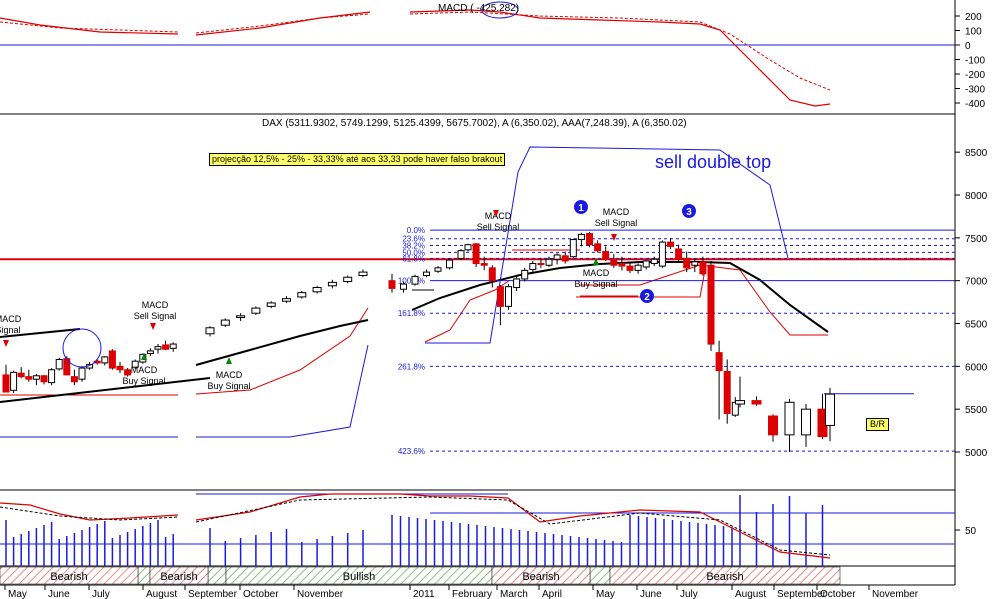 Image resolution: width=994 pixels, height=599 pixels. What do you see at coordinates (689, 594) in the screenshot?
I see `month-tick-label: July` at bounding box center [689, 594].